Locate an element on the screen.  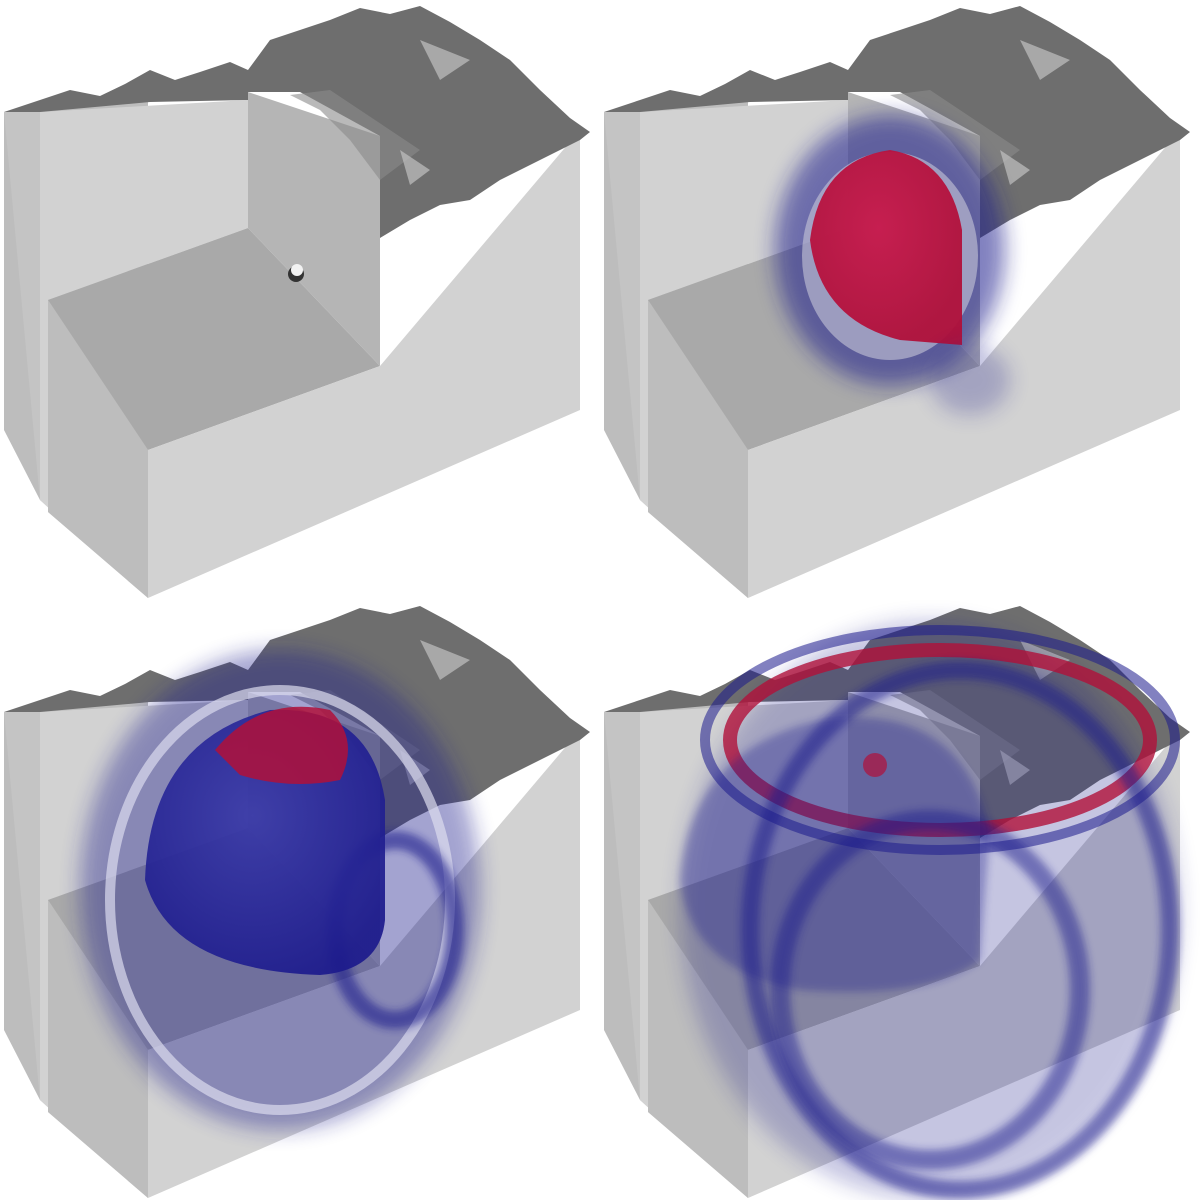
cutaway-floor is located at coordinates (214, 339).